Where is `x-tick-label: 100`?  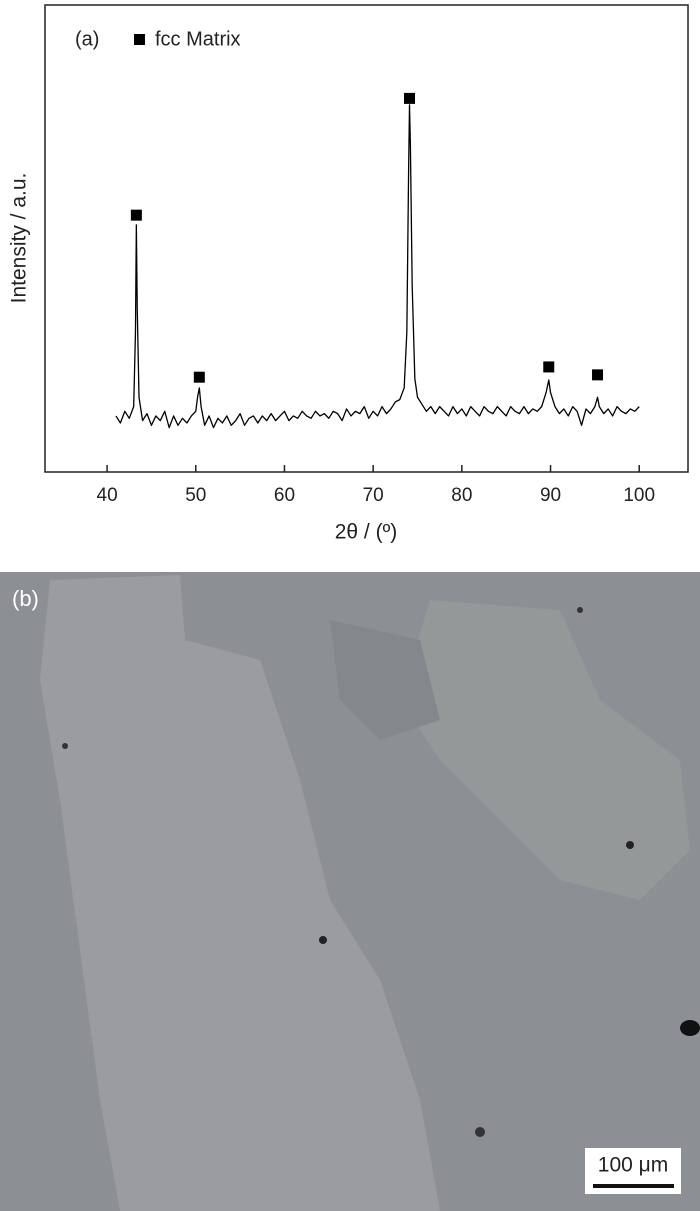
x-tick-label: 100 is located at coordinates (639, 495).